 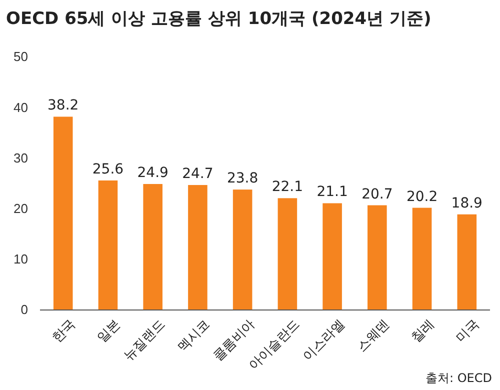 I want to click on data-label: 24.7, so click(x=198, y=174).